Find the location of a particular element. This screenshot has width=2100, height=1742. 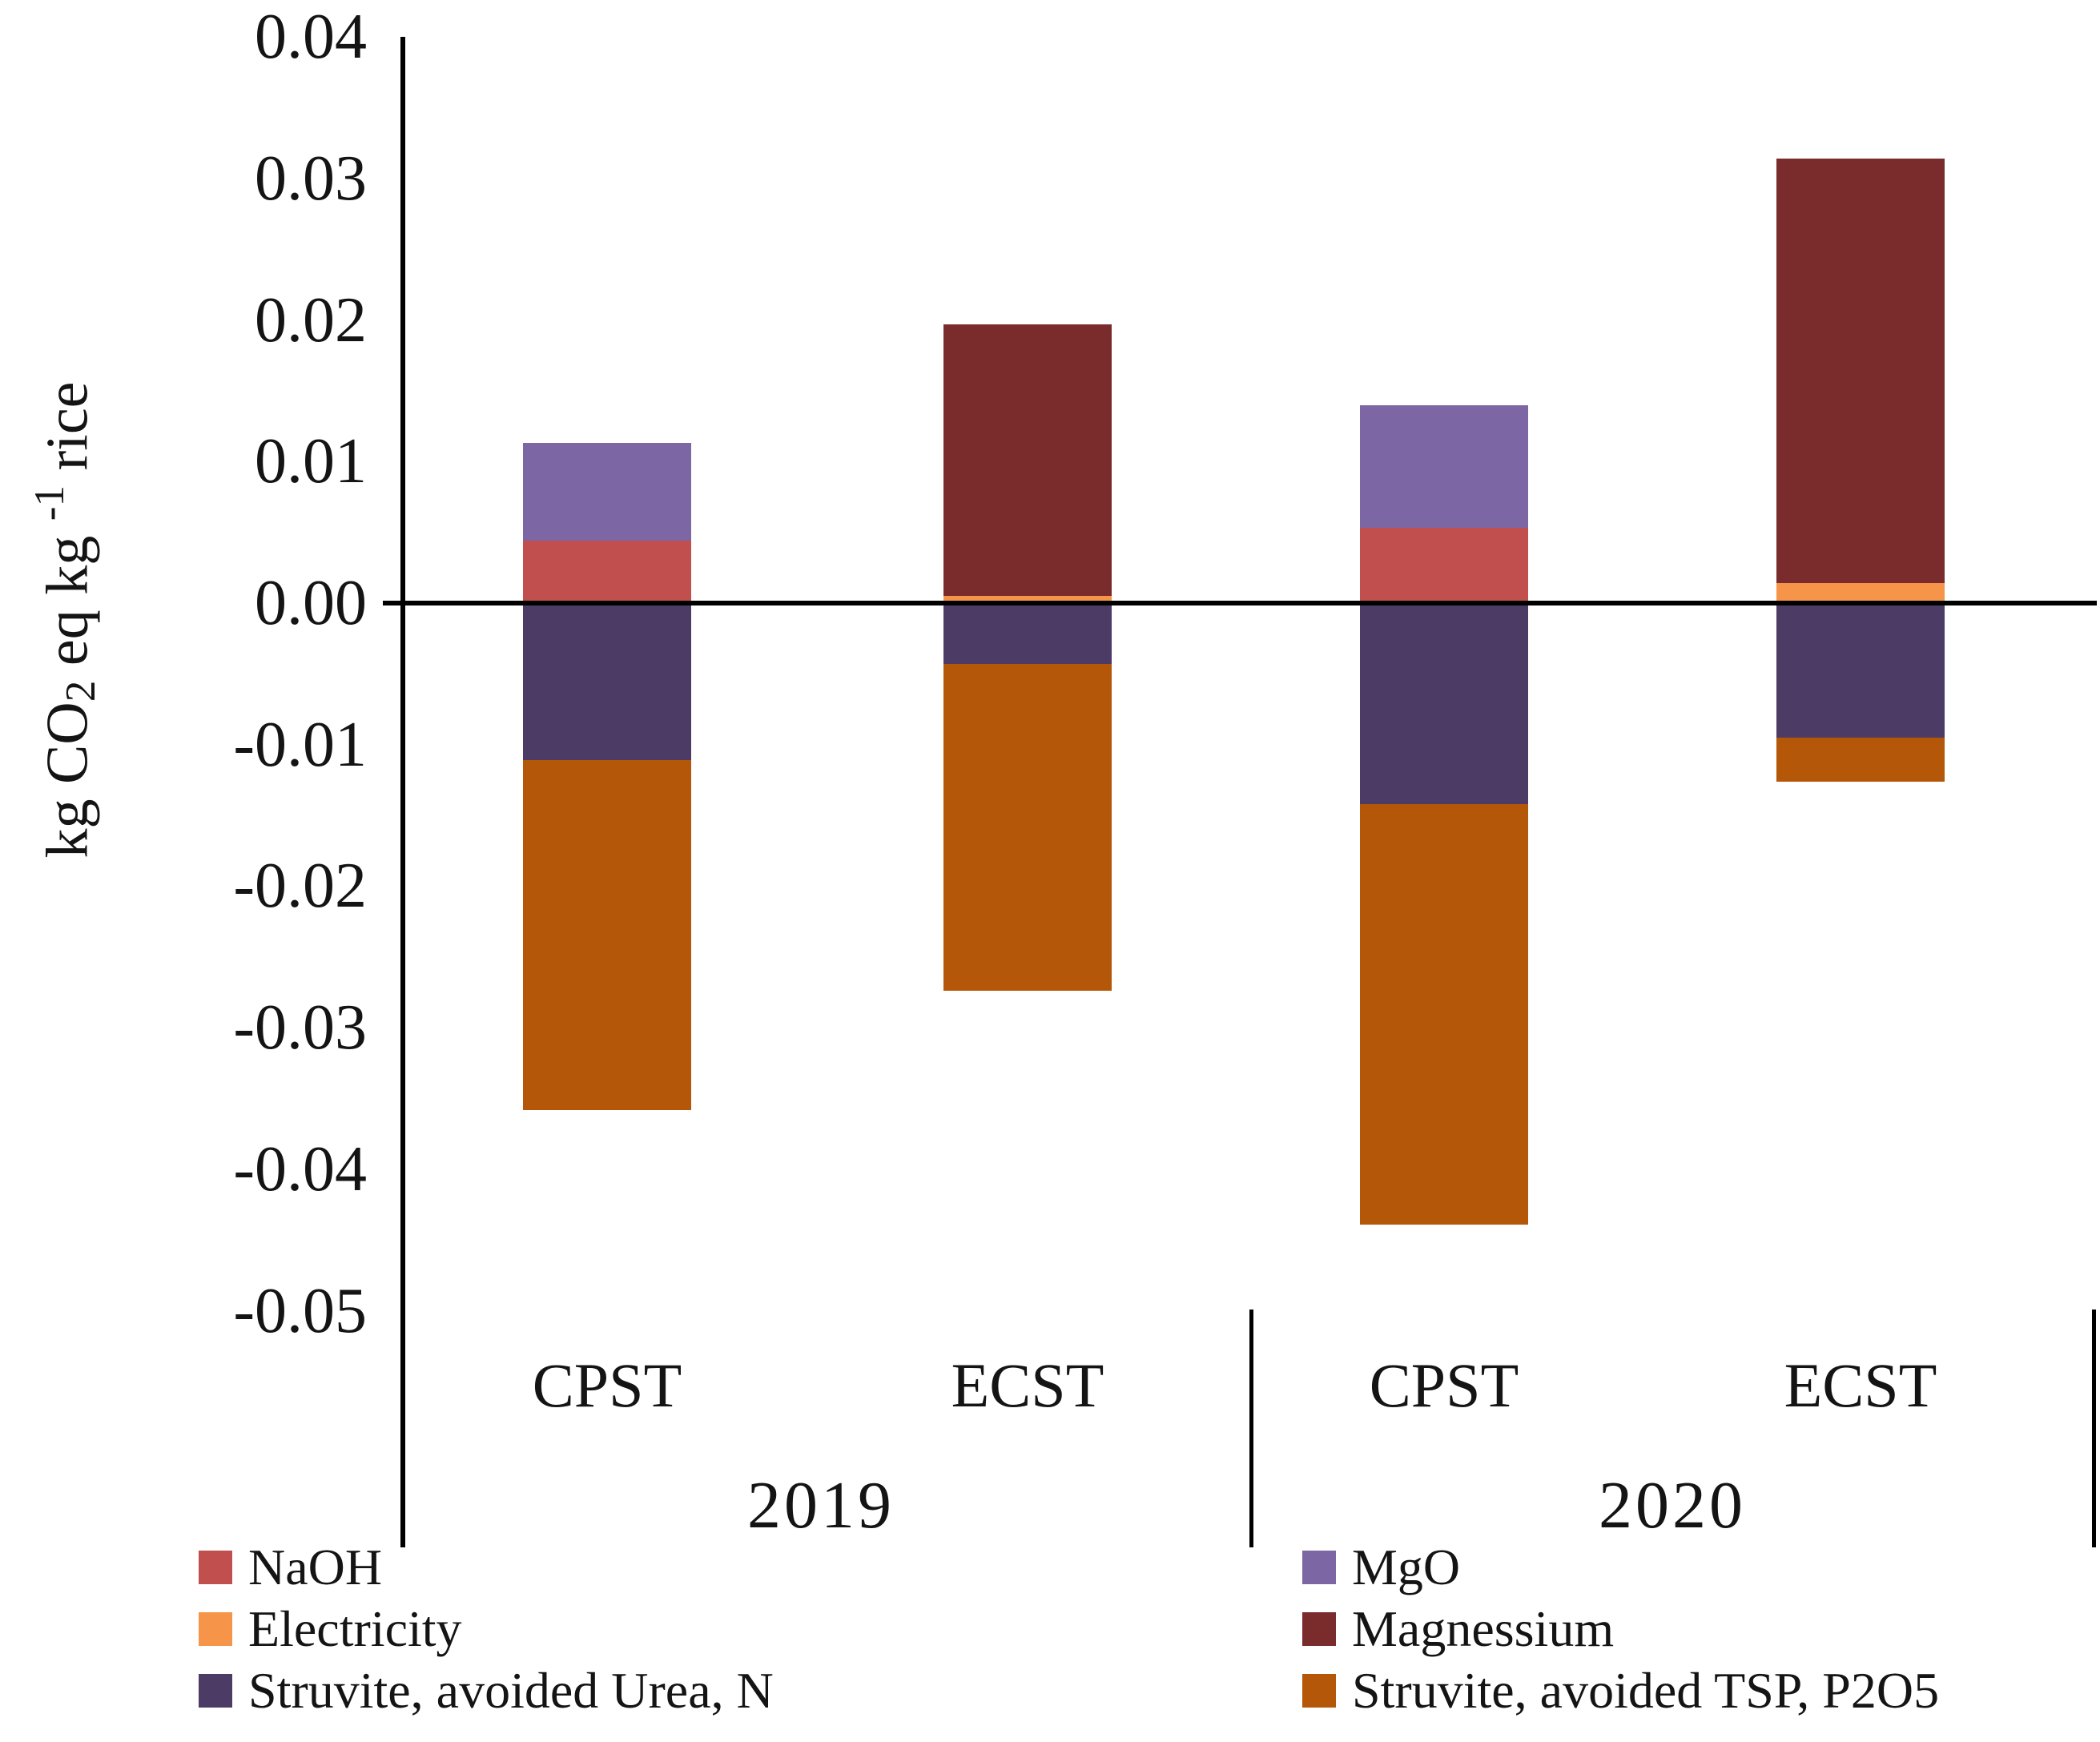

legend-label-struvite-avoided-urea-n: Struvite, avoided Urea, N is located at coordinates (511, 1690).